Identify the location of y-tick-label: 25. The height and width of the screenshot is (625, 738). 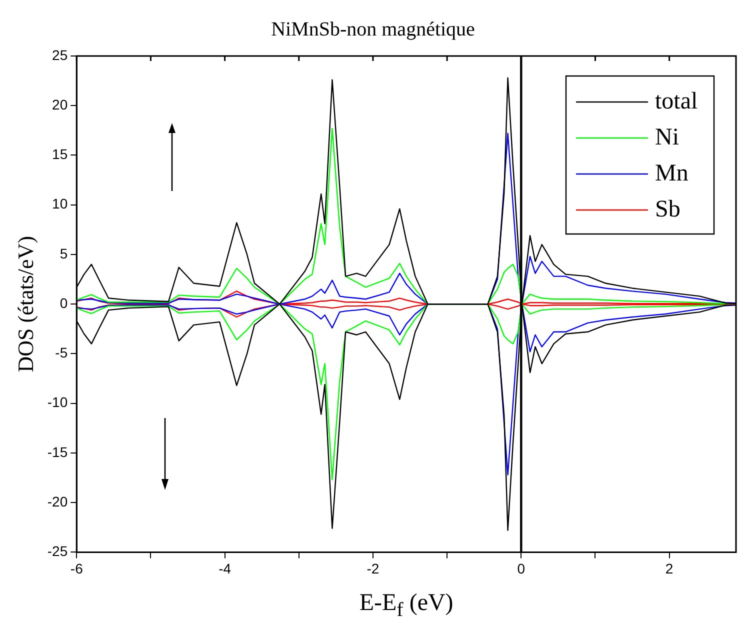
(60, 54).